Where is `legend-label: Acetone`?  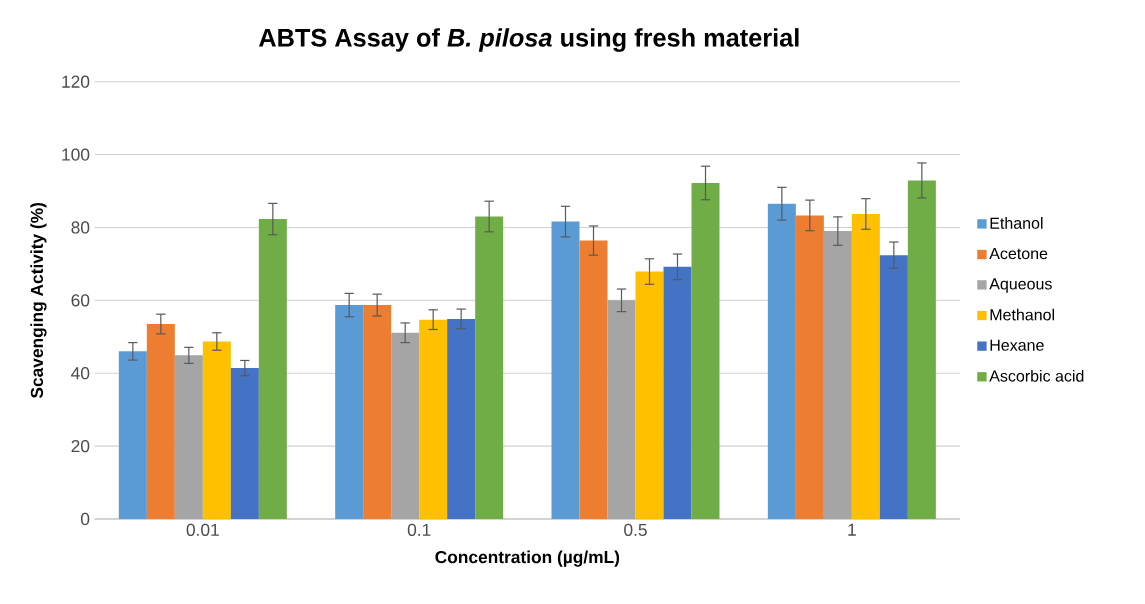 legend-label: Acetone is located at coordinates (1018, 254).